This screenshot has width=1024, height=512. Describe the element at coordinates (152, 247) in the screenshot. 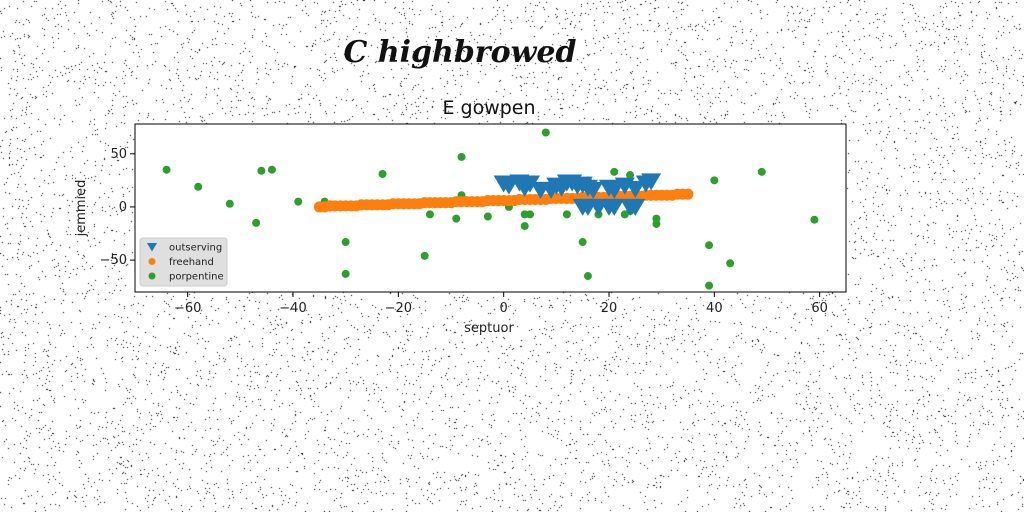

I see `legend-marker-outserving` at that location.